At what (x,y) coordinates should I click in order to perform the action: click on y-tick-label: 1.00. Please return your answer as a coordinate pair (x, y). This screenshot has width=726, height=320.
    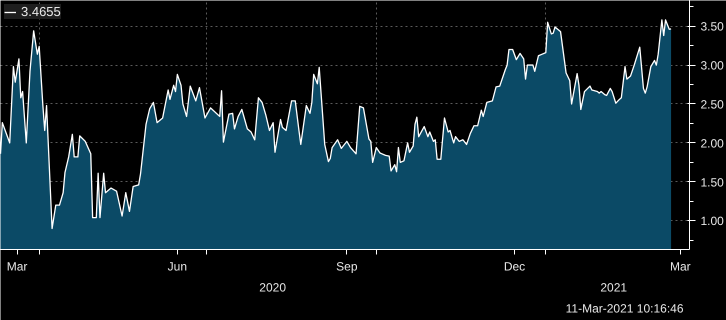
    Looking at the image, I should click on (712, 221).